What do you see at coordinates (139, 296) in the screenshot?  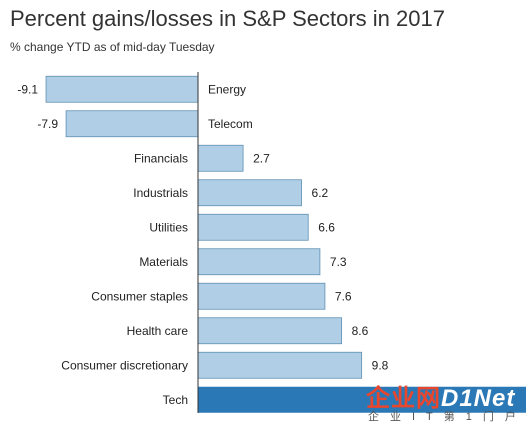 I see `category-label-consumer-staples: Consumer staples` at bounding box center [139, 296].